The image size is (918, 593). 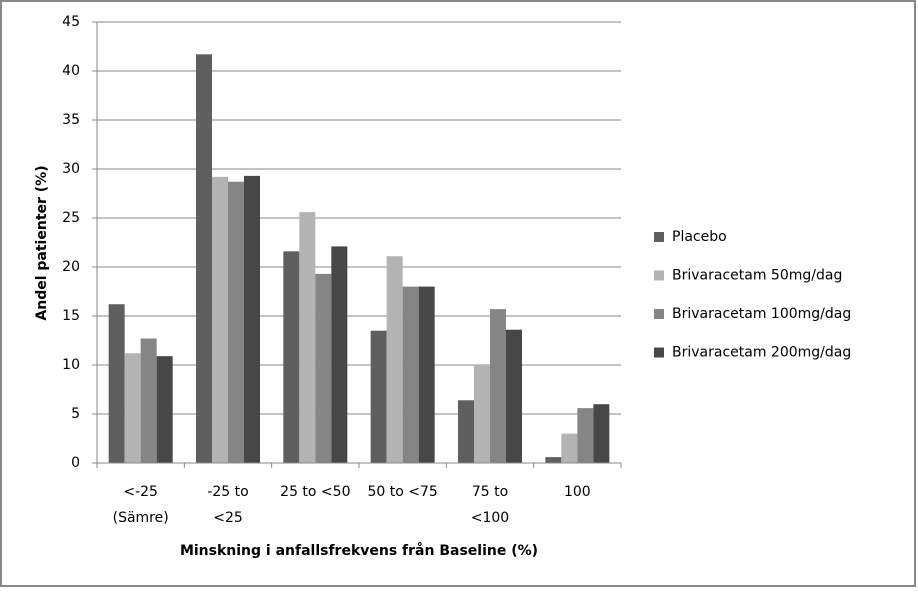 I want to click on x-tick-label: 100, so click(x=577, y=492).